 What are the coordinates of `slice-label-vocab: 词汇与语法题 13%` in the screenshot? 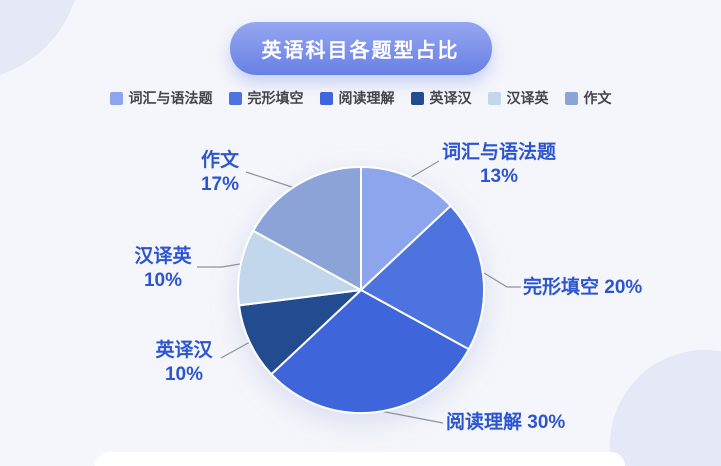 It's located at (499, 165).